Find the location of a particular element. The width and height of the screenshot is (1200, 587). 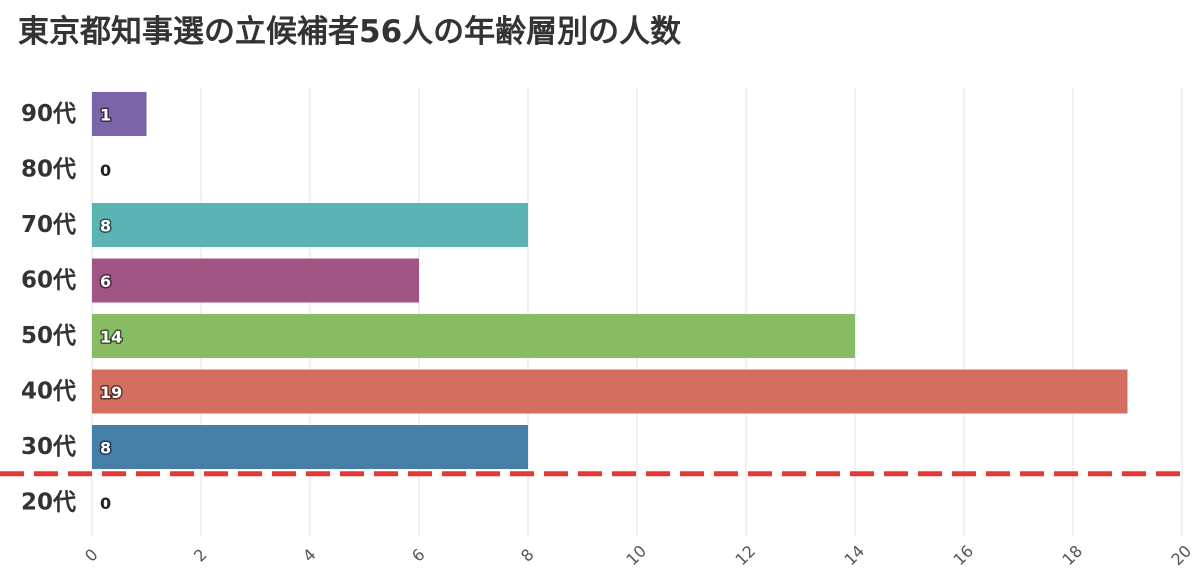

x-tick-label: 12 is located at coordinates (745, 555).